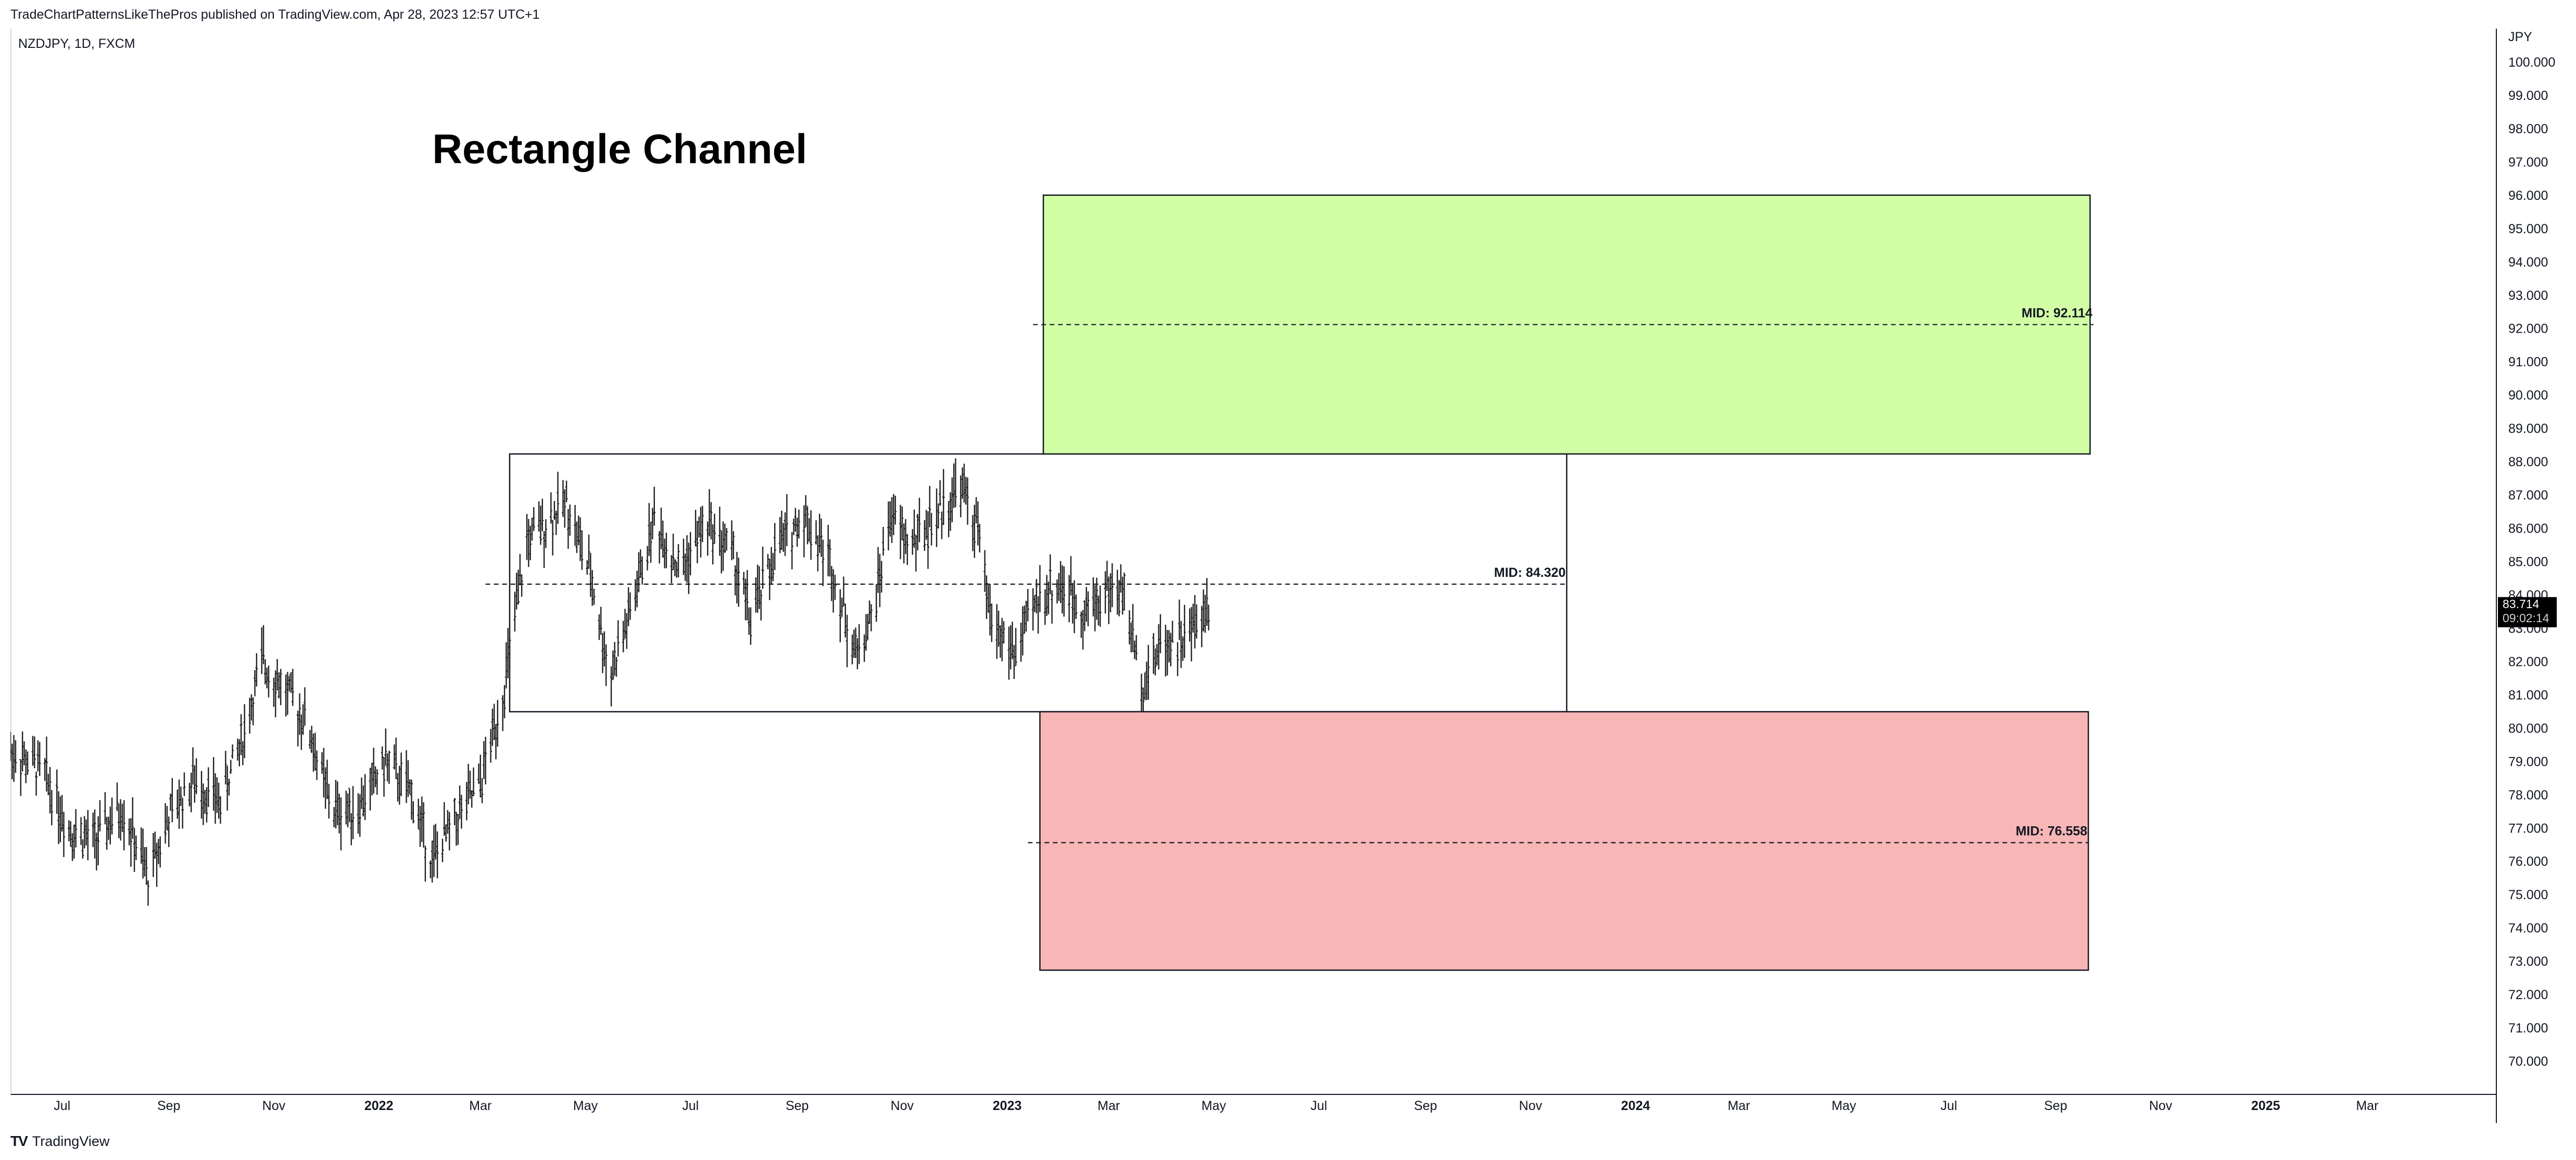 This screenshot has width=2576, height=1160. Describe the element at coordinates (2528, 829) in the screenshot. I see `y-tick-label: 77.000` at that location.